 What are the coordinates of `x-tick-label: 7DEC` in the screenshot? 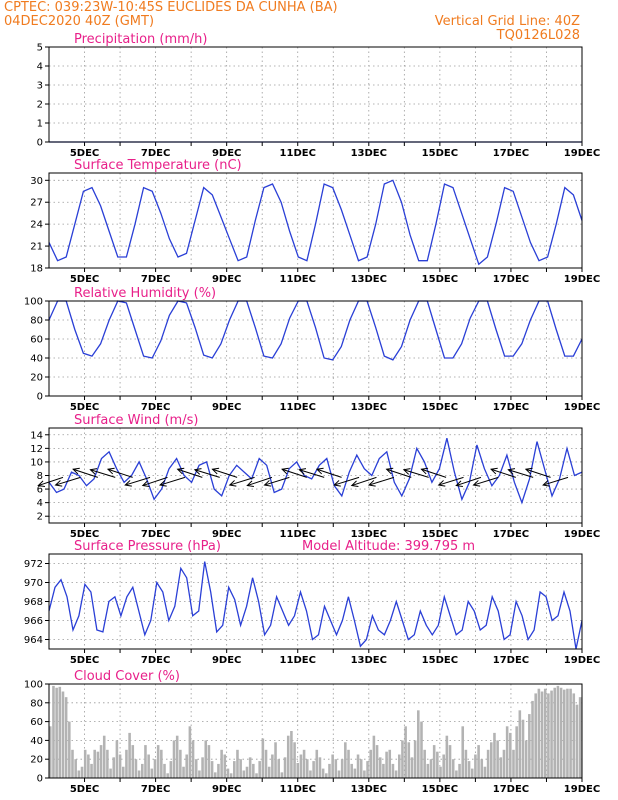 It's located at (155, 279).